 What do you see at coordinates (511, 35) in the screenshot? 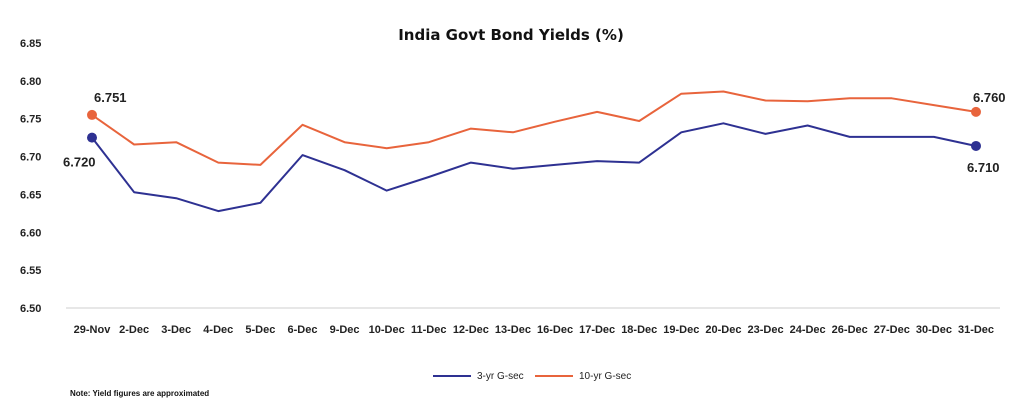
I see `chart-title: India Govt Bond Yields (%)` at bounding box center [511, 35].